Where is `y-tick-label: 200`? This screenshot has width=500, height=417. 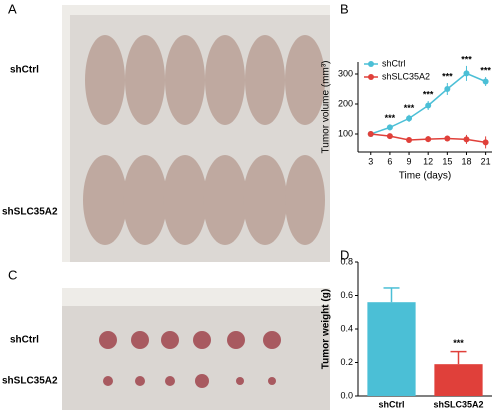
y-tick-label: 200 is located at coordinates (345, 103).